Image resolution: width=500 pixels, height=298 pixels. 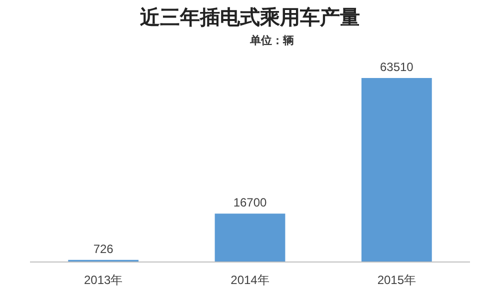 I want to click on data-label: 16700, so click(x=250, y=203).